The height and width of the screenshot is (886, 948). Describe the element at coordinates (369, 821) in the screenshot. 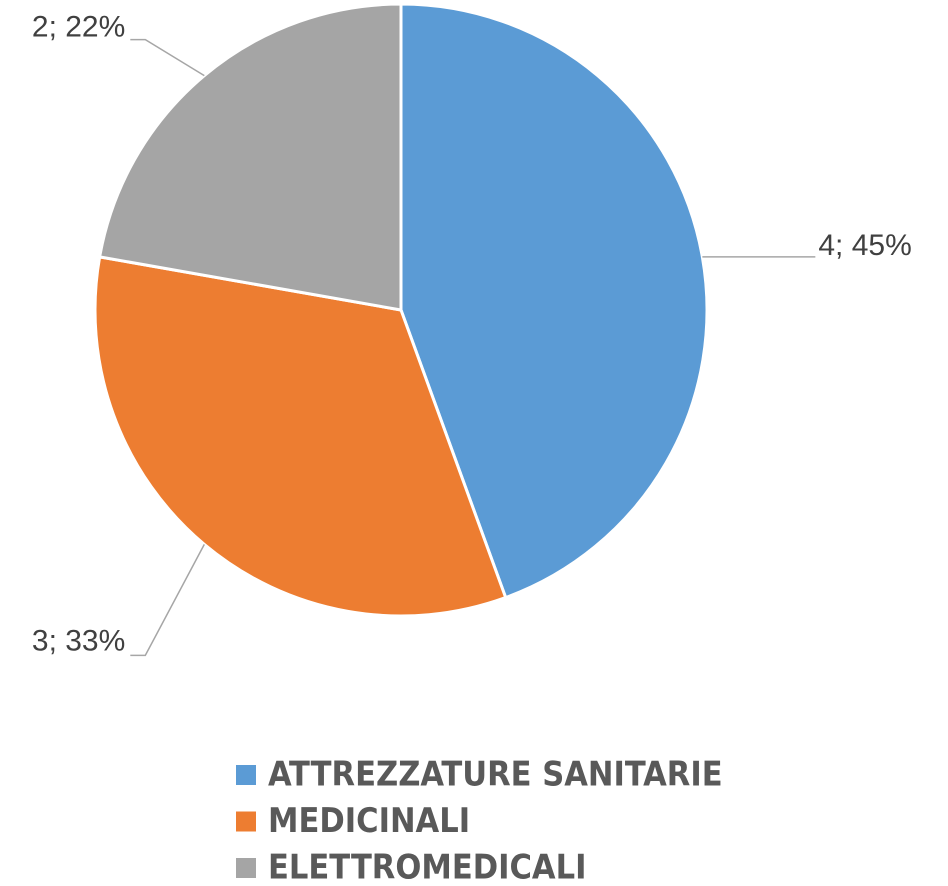

I see `legend-label: MEDICINALI` at that location.